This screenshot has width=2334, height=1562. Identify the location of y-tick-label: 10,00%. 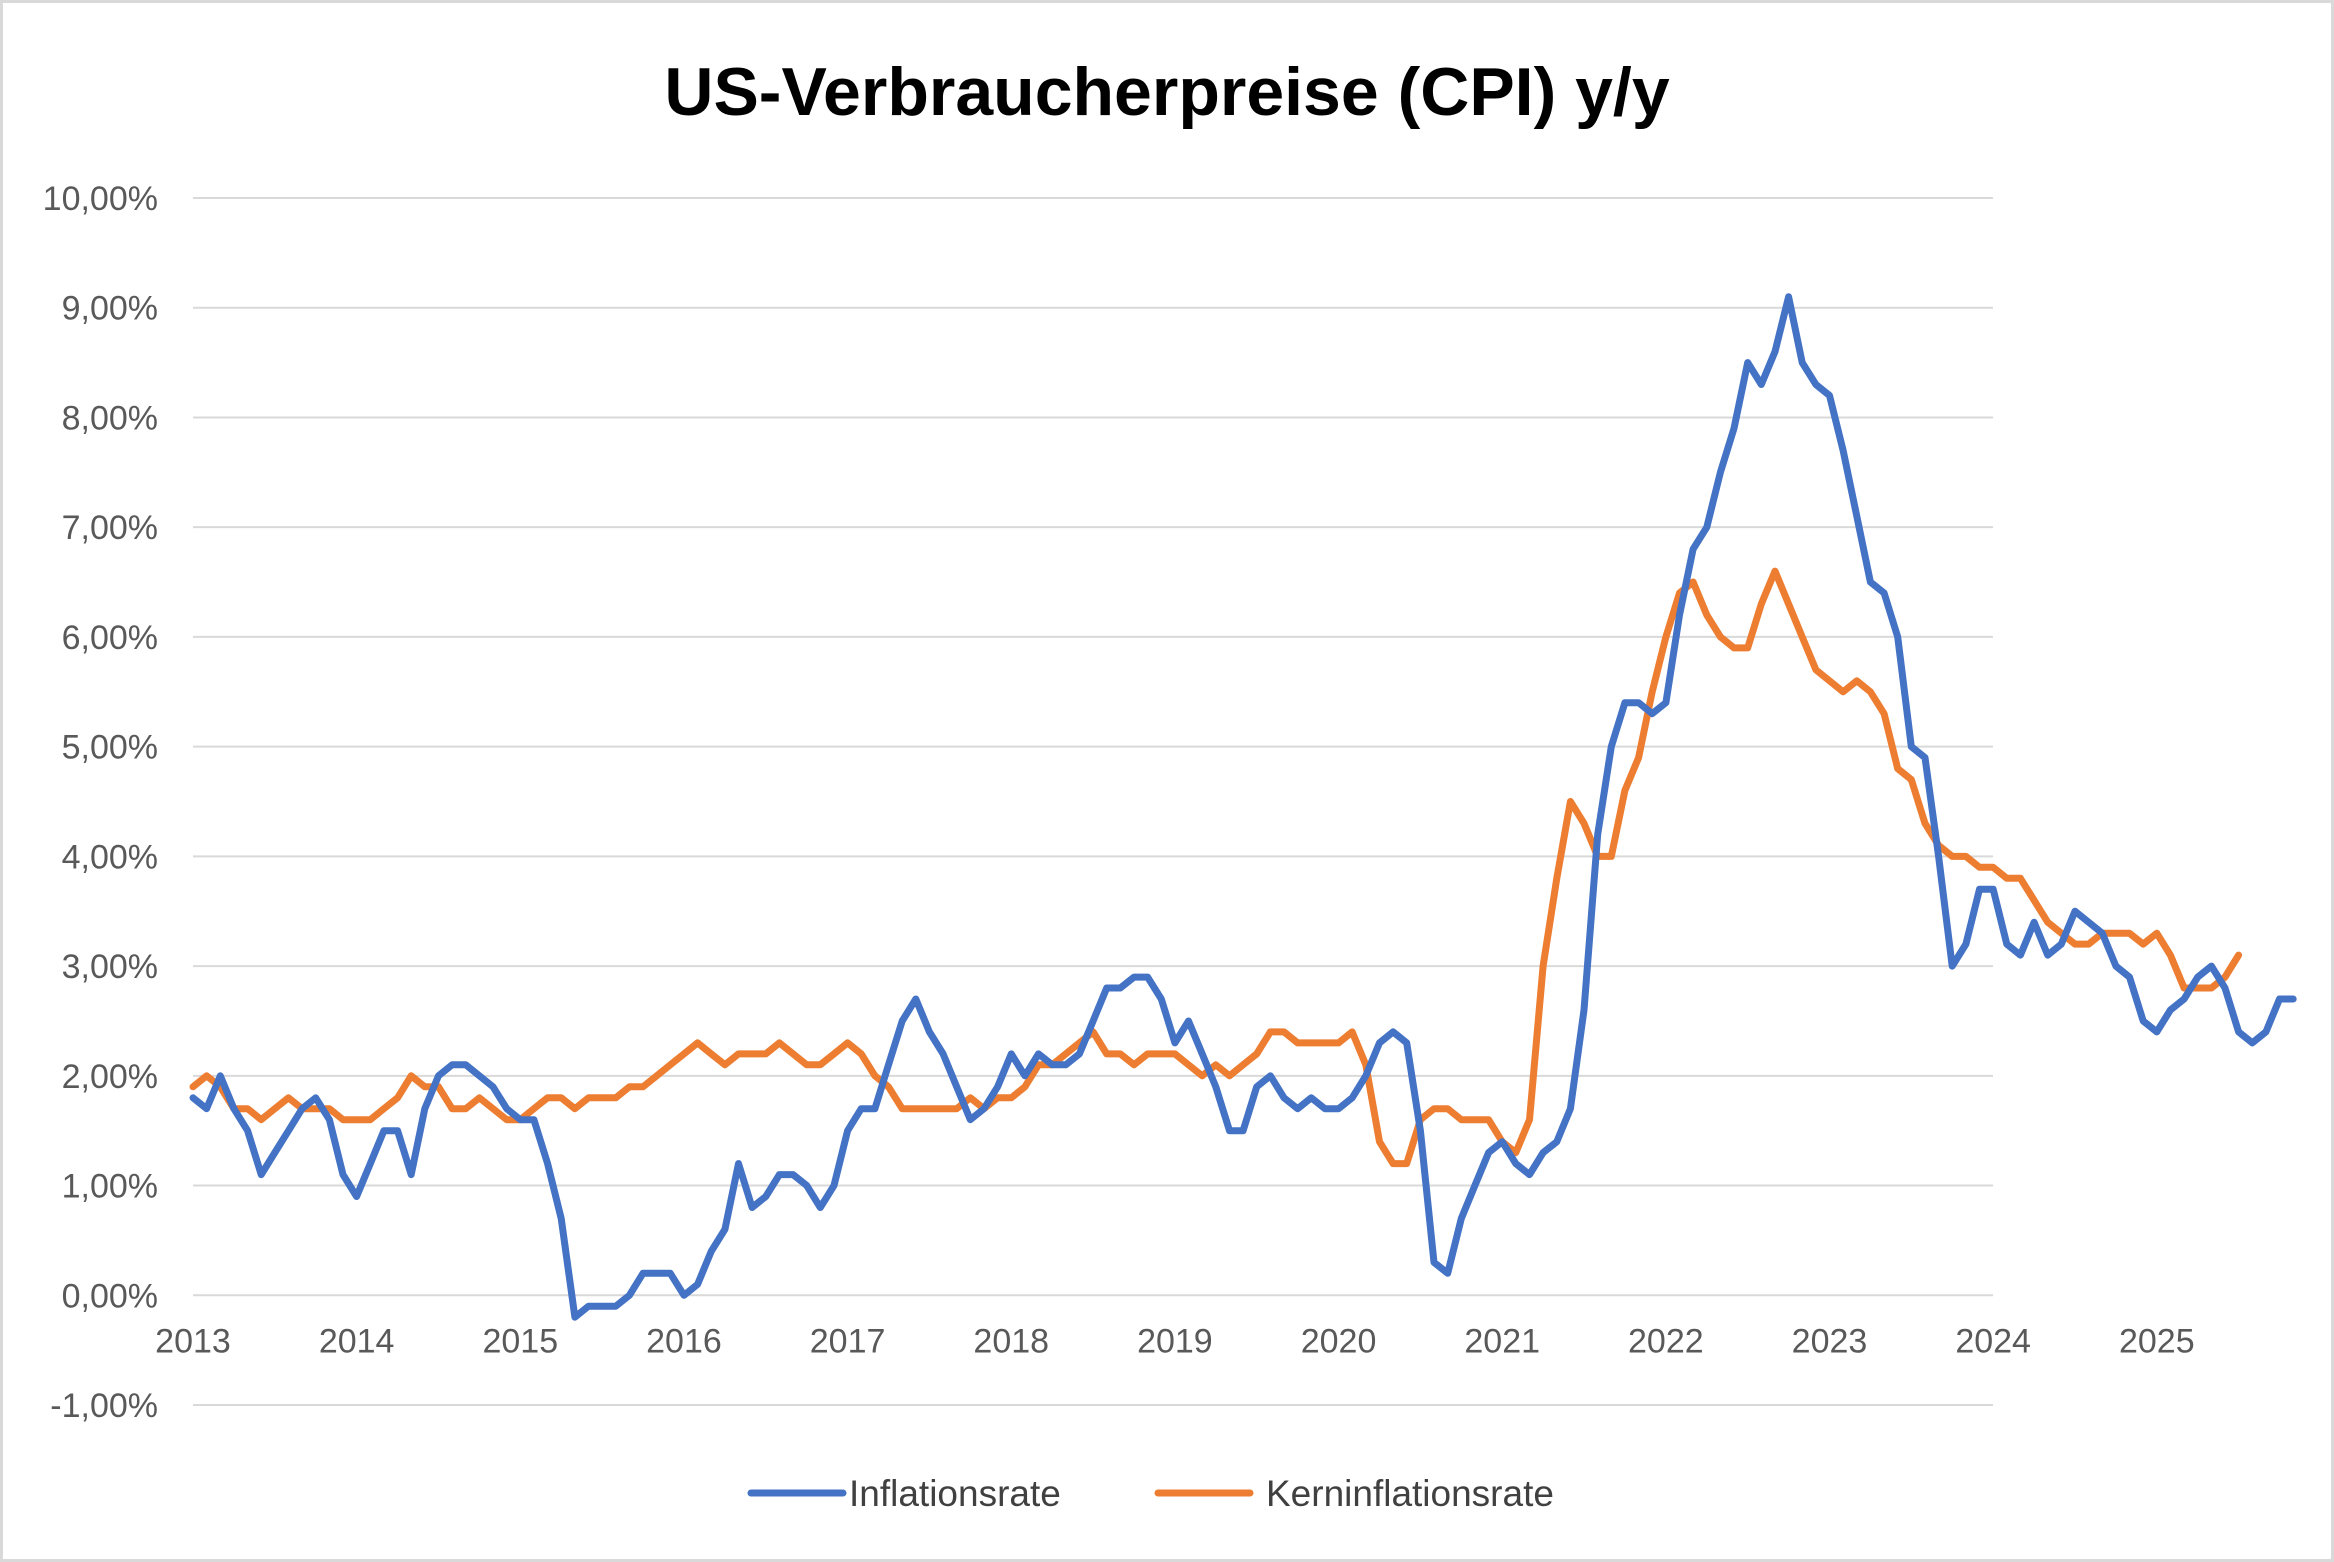
(100, 199).